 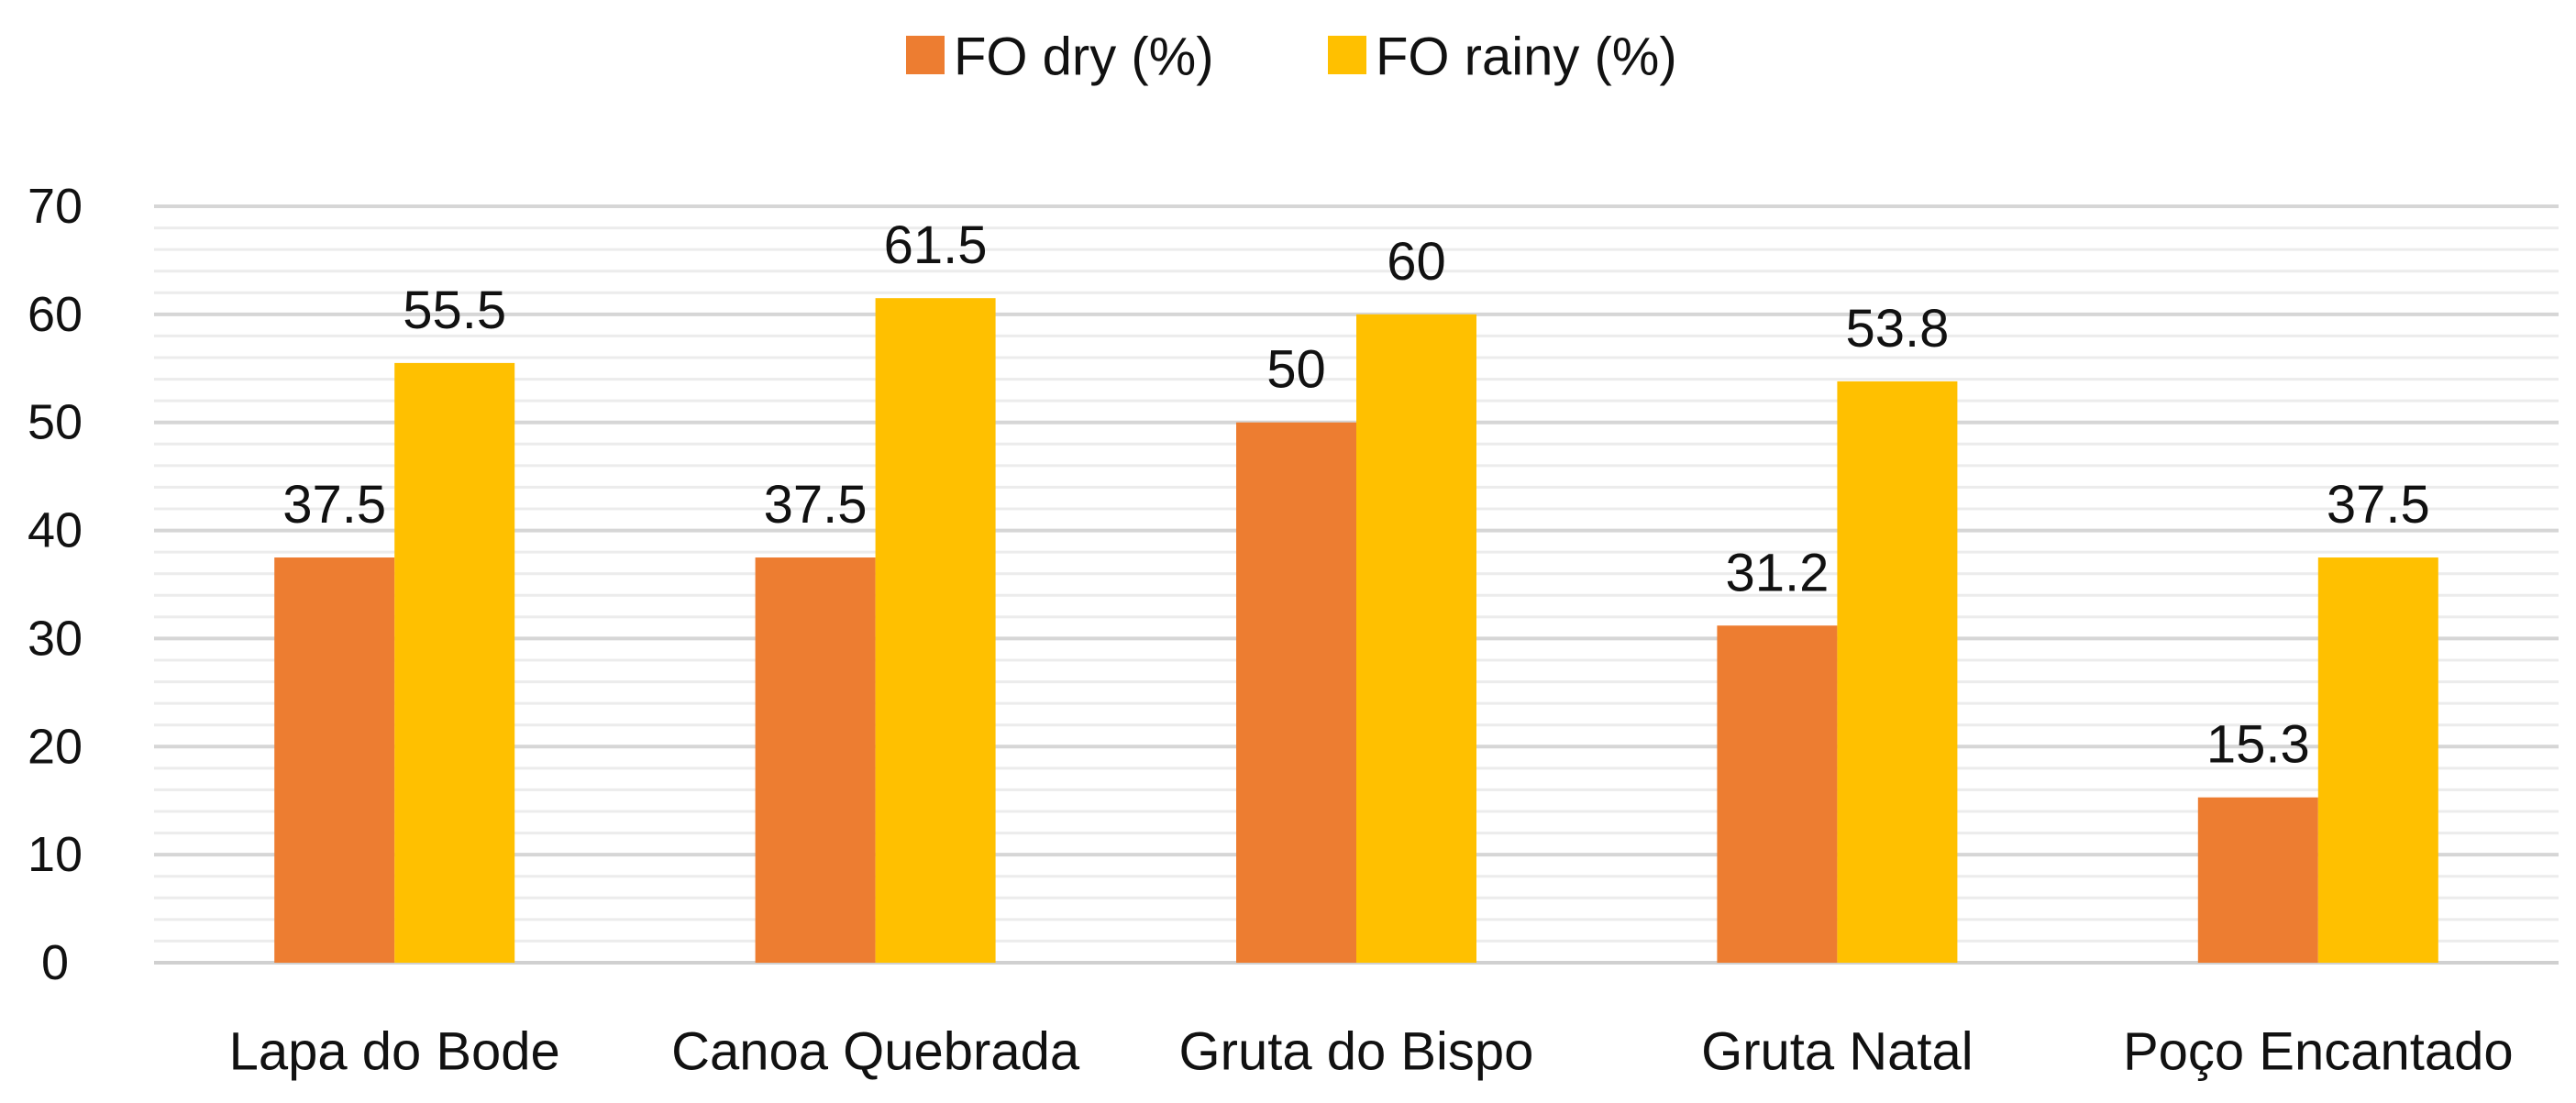 I want to click on y-tick-label: 30, so click(x=55, y=639).